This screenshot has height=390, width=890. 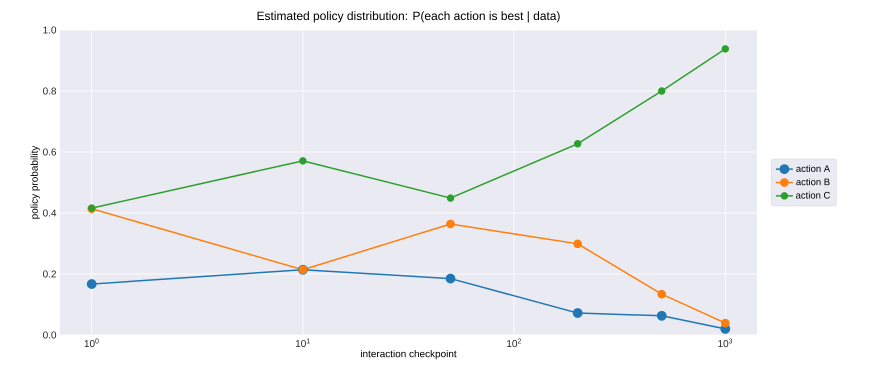 I want to click on legend-label: action A, so click(x=813, y=168).